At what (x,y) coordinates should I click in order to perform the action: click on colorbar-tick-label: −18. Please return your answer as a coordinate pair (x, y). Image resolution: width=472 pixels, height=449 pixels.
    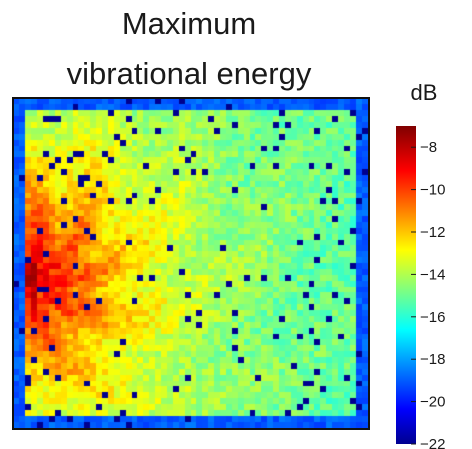
    Looking at the image, I should click on (432, 359).